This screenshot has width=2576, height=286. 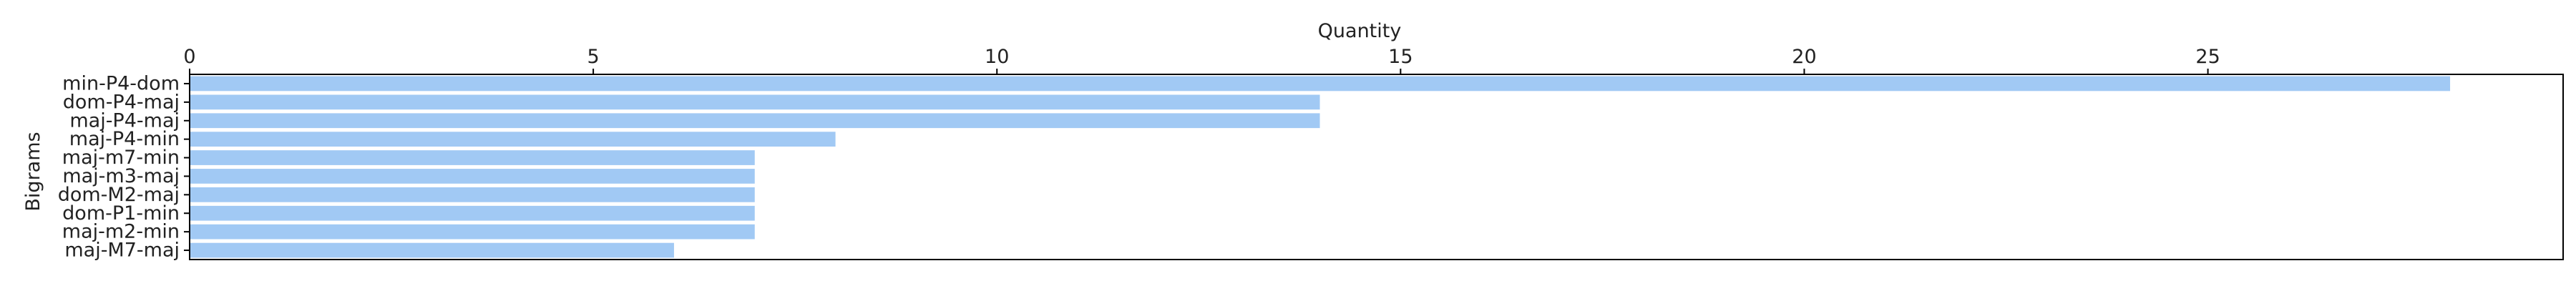 I want to click on y-tick-label: min-P4-dom, so click(x=121, y=83).